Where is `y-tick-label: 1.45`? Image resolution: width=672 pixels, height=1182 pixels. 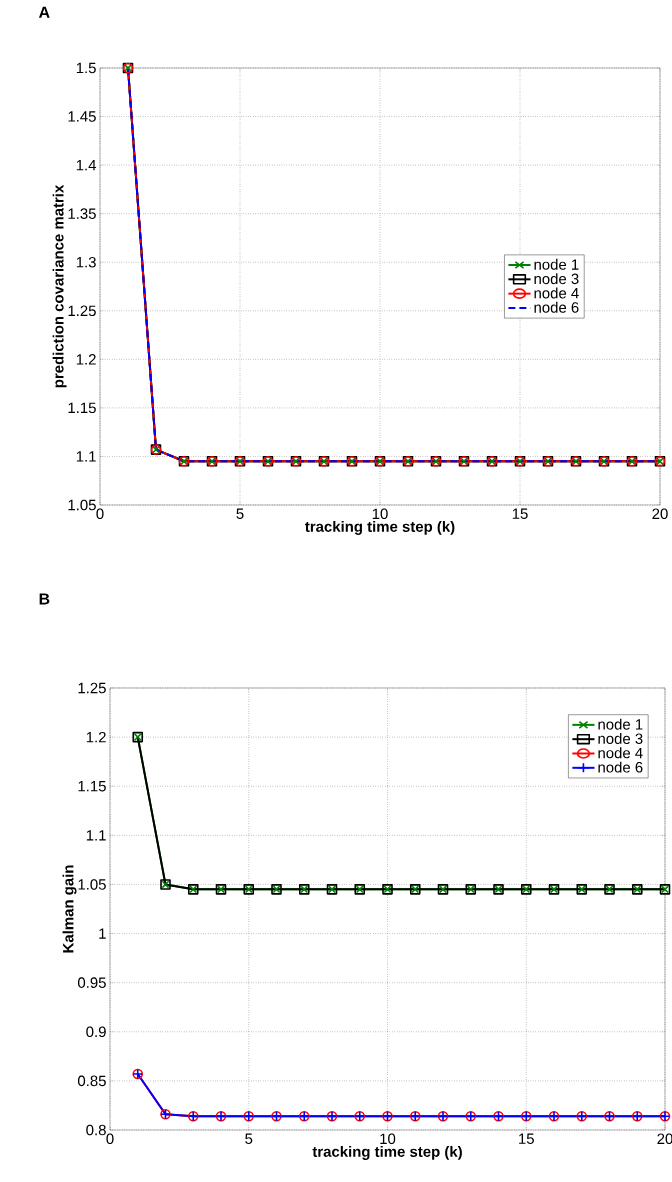 y-tick-label: 1.45 is located at coordinates (82, 116).